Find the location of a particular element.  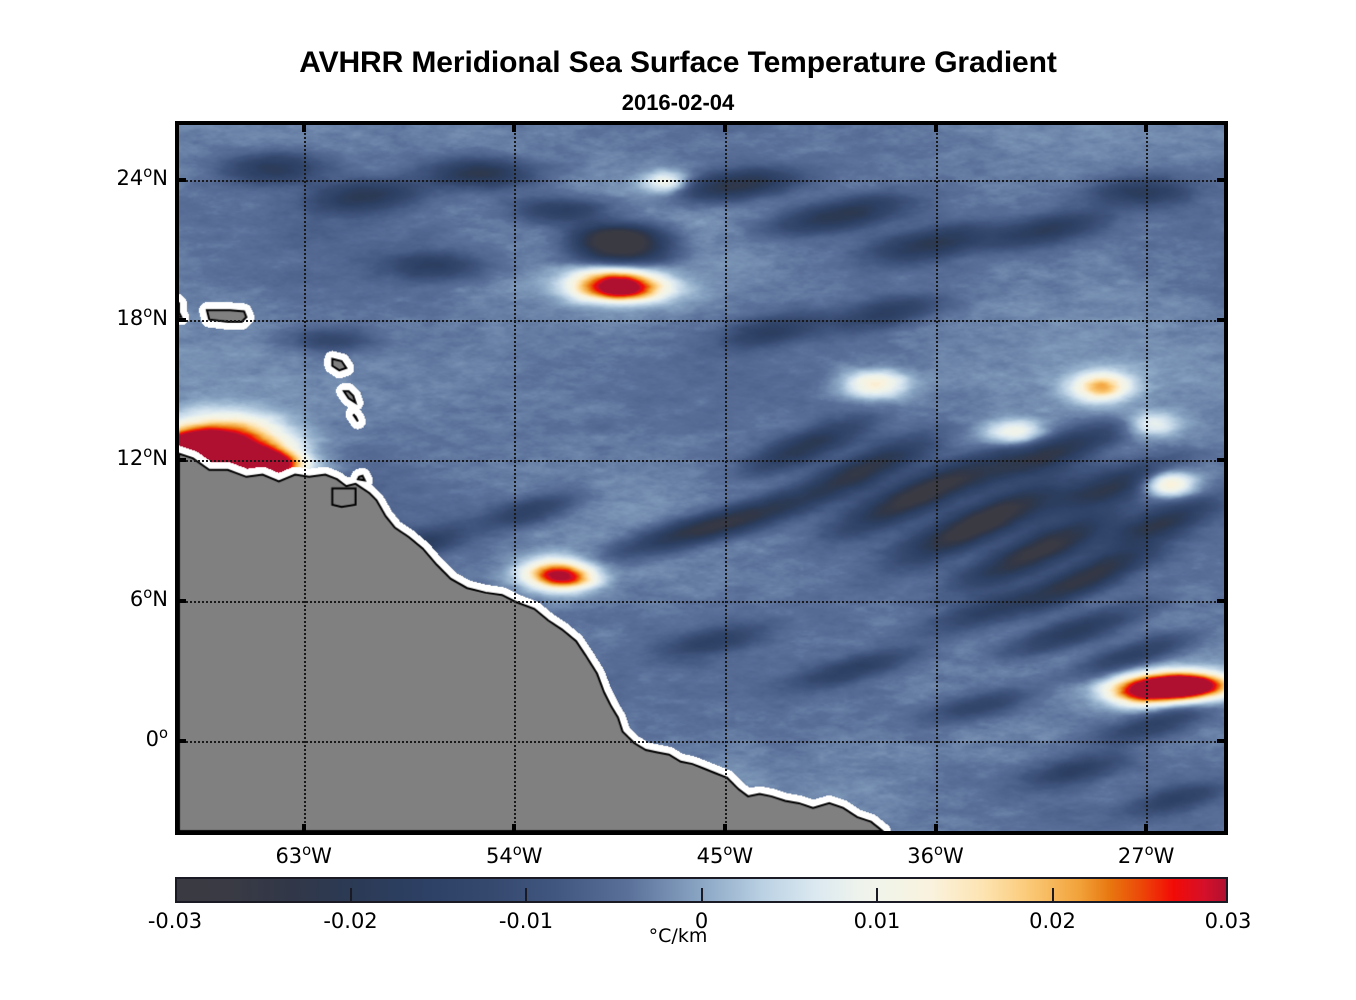

y-axis-label-6N: 6oN is located at coordinates (148, 597).